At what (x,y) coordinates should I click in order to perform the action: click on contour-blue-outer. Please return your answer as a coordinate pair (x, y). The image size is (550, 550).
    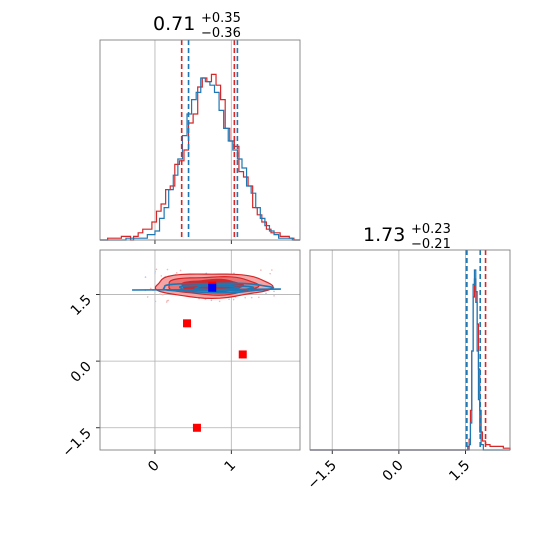
    Looking at the image, I should click on (218, 288).